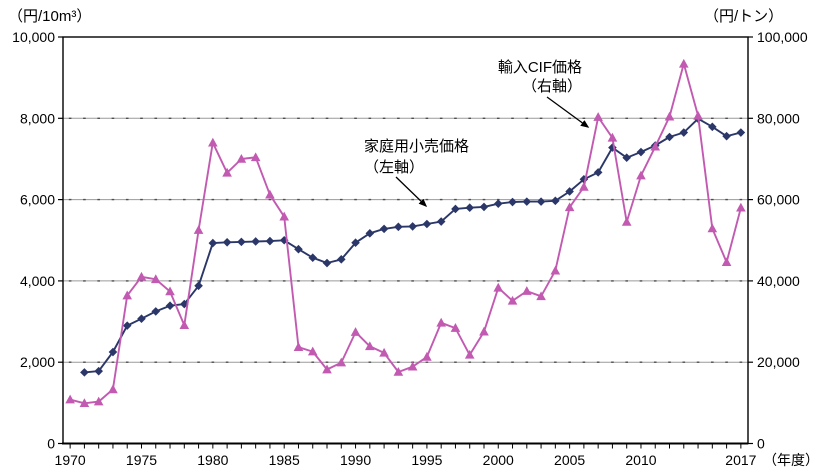  Describe the element at coordinates (740, 460) in the screenshot. I see `x-axis-tick-label: 2017` at that location.